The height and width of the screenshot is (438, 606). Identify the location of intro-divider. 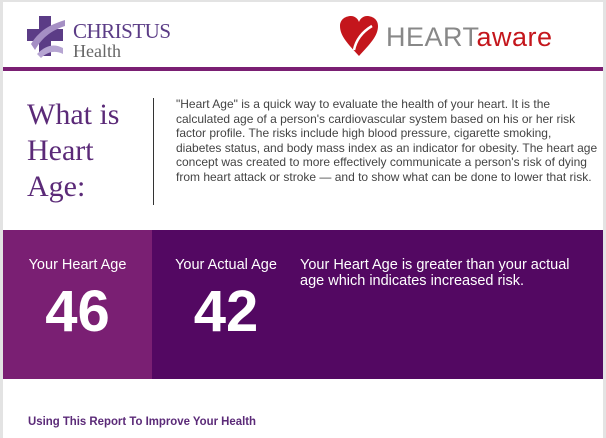
(153, 151).